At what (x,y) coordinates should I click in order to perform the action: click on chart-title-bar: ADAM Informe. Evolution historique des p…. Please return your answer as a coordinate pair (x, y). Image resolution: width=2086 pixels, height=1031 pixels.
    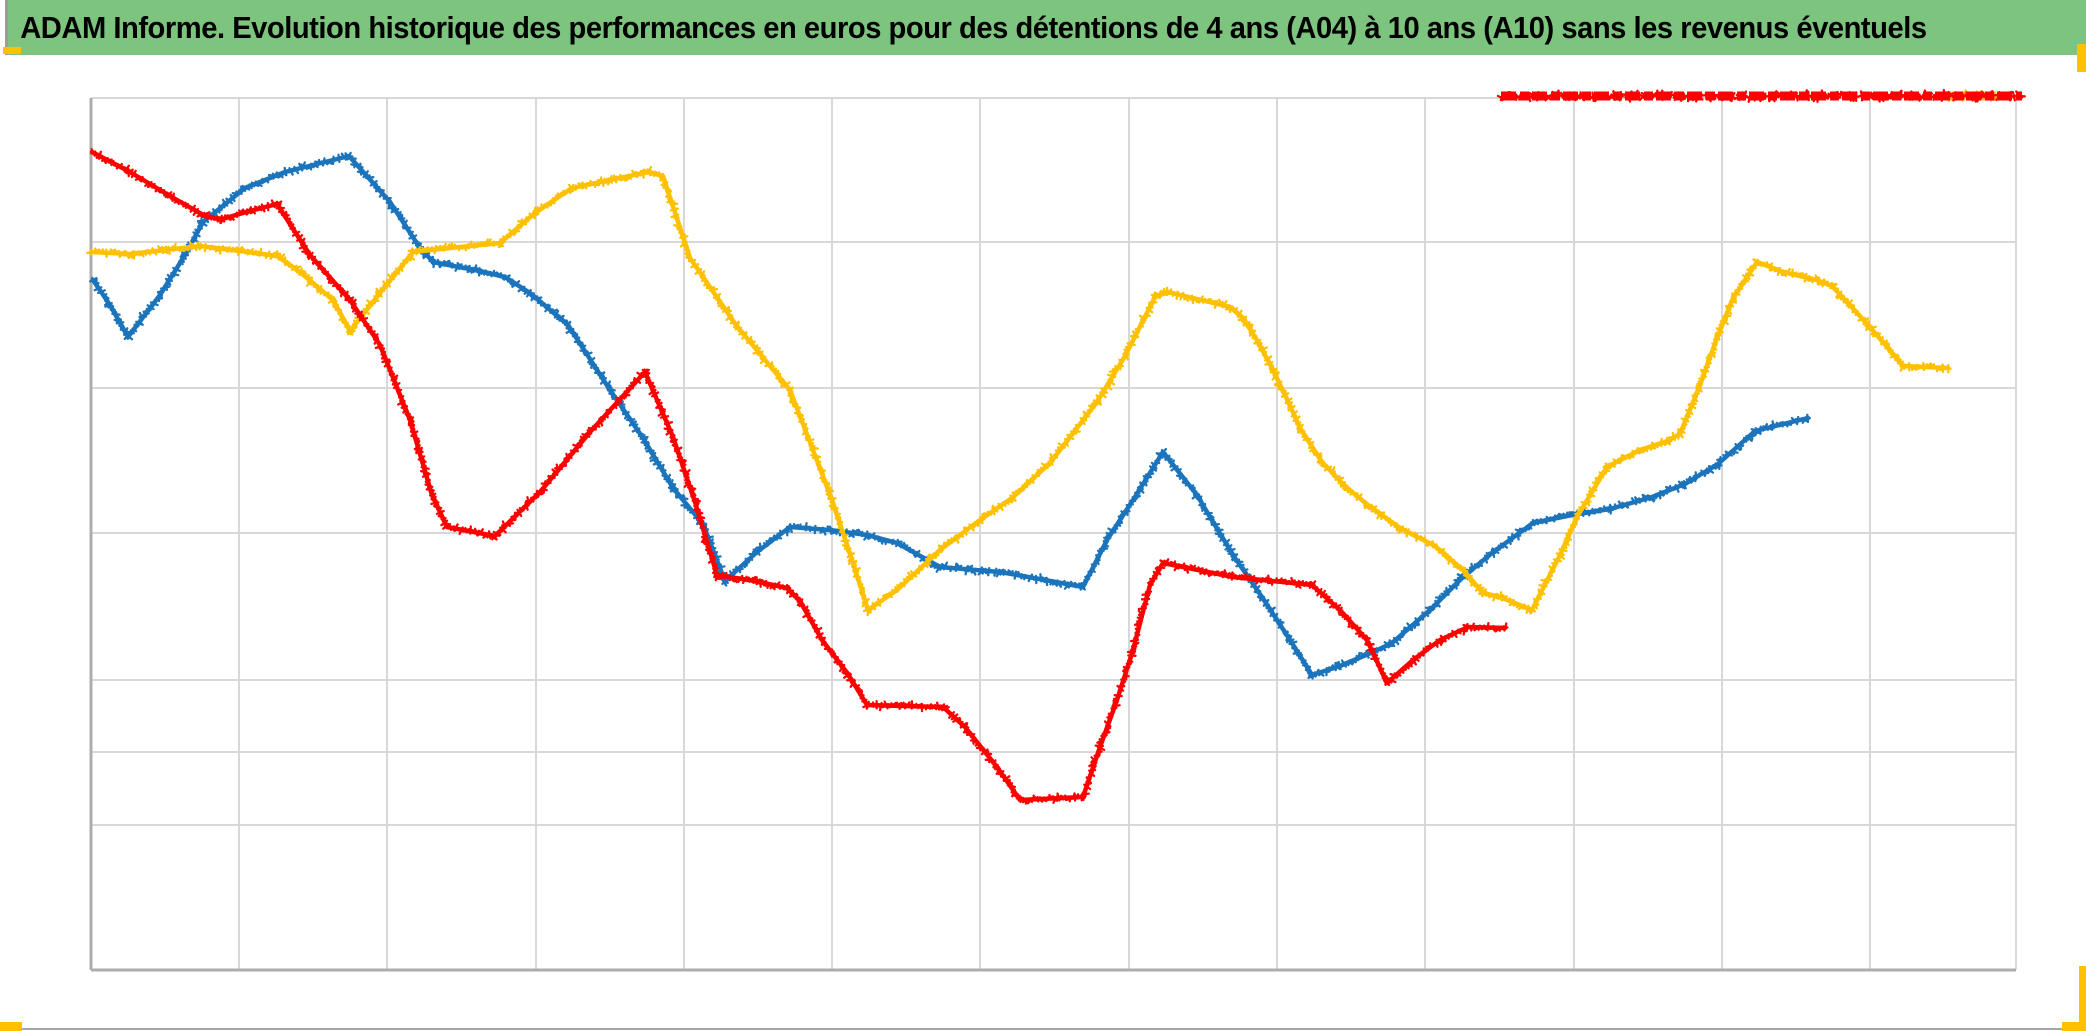
    Looking at the image, I should click on (1047, 27).